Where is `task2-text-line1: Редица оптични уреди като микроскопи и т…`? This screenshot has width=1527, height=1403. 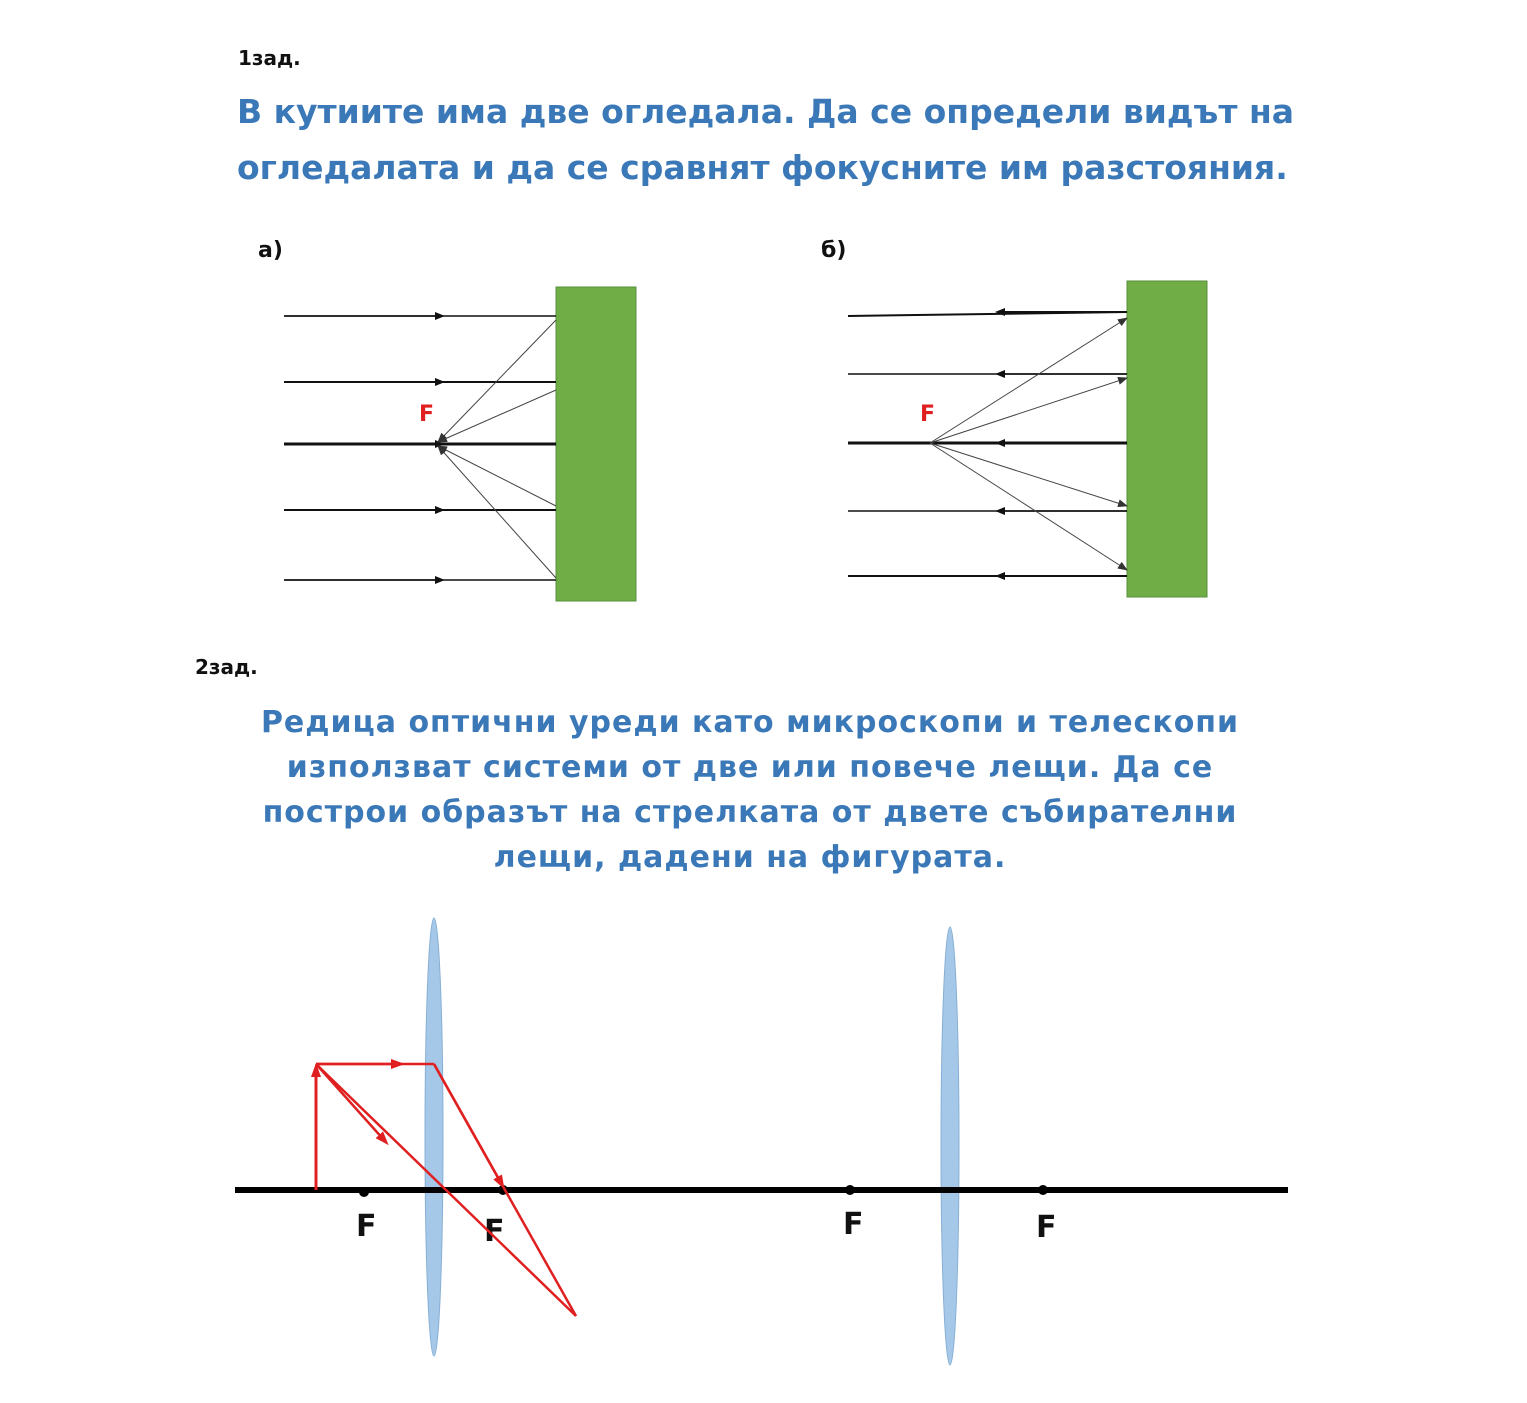 task2-text-line1: Редица оптични уреди като микроскопи и т… is located at coordinates (750, 722).